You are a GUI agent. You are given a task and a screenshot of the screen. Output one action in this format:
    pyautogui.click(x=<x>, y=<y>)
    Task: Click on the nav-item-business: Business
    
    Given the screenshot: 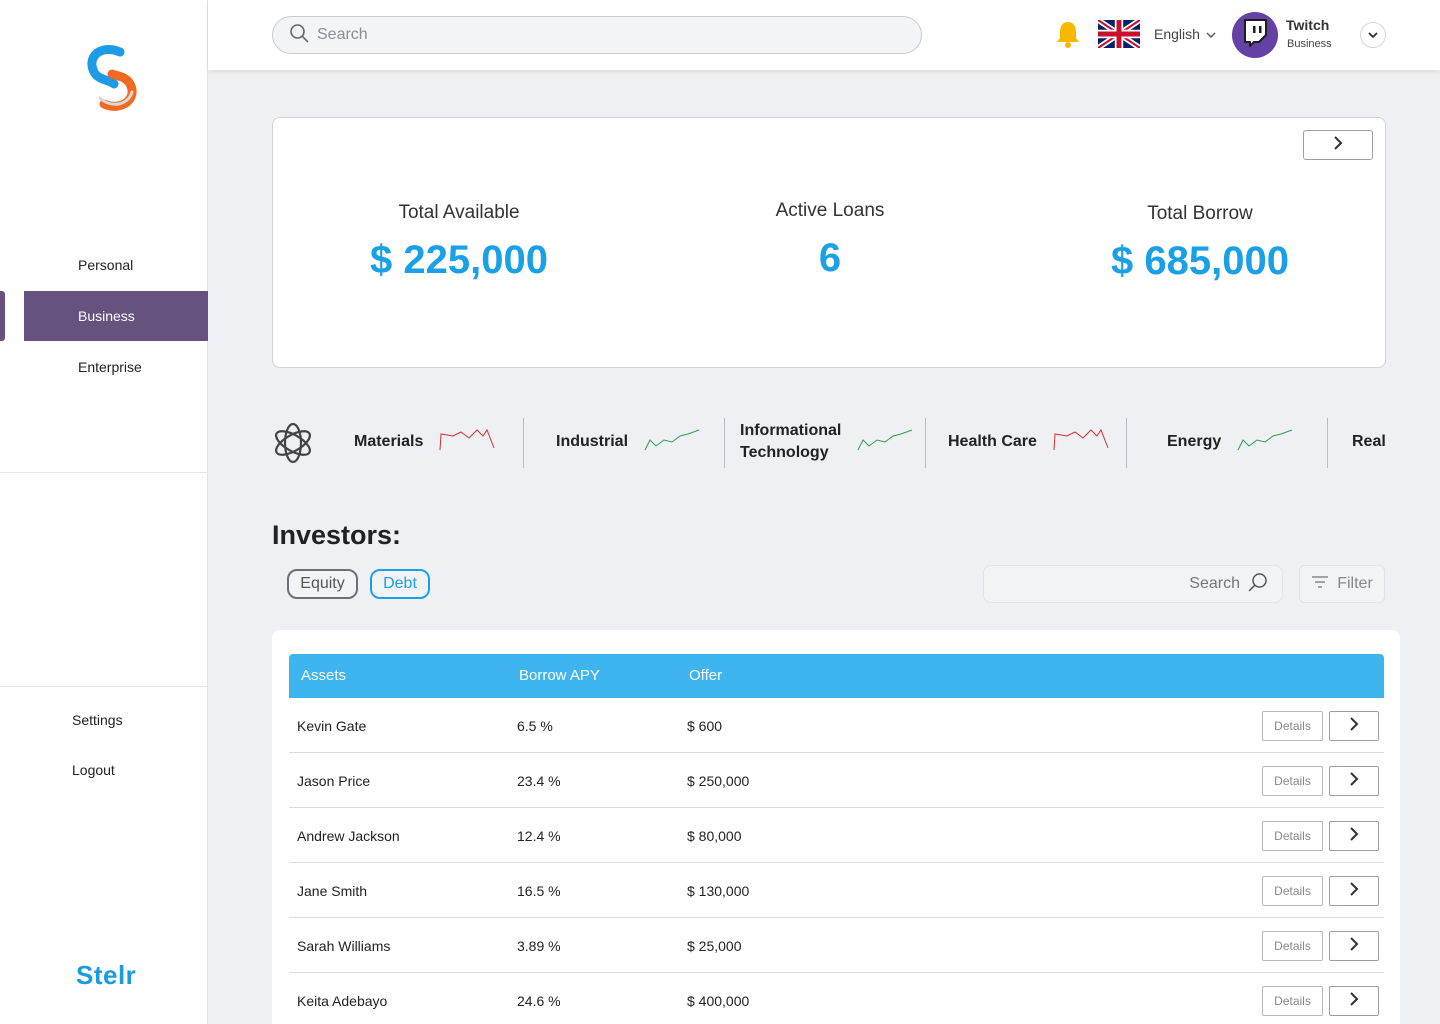 What is the action you would take?
    pyautogui.click(x=116, y=316)
    